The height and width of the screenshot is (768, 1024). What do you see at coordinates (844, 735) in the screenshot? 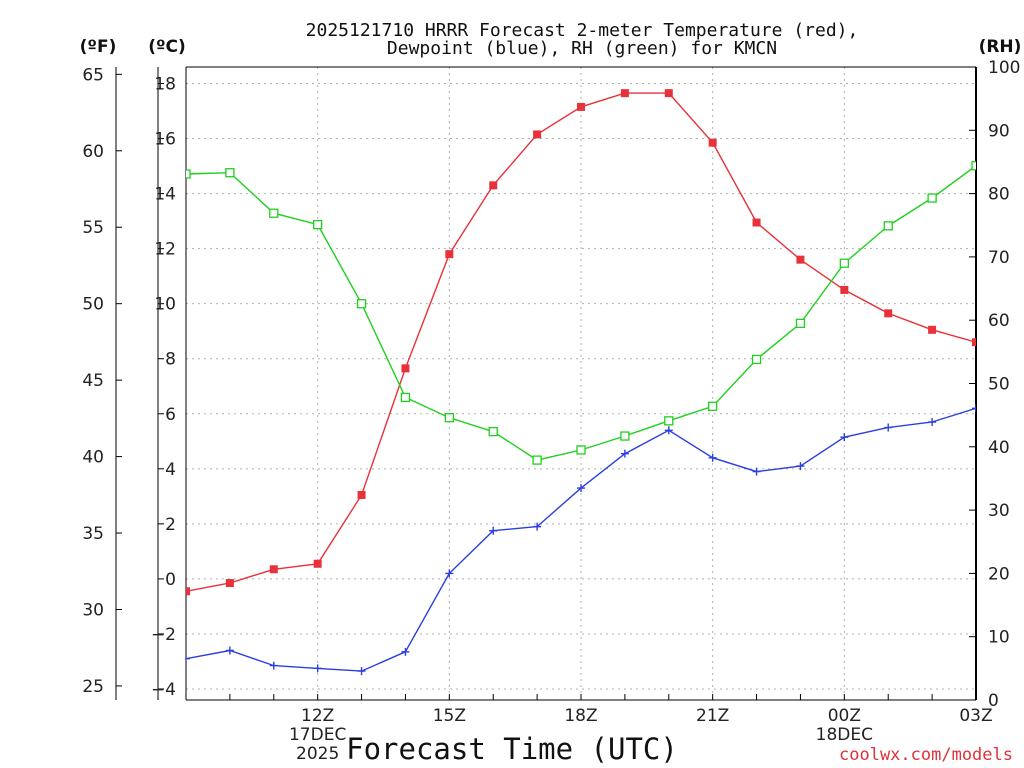
I see `x-tick-label: 18DEC` at bounding box center [844, 735].